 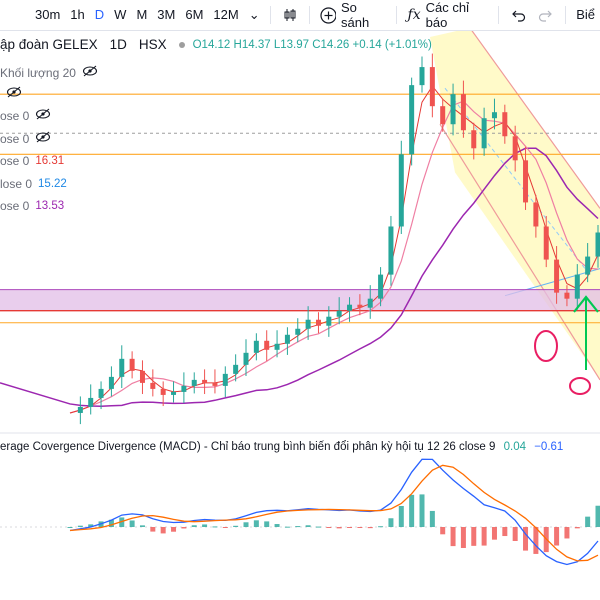 I want to click on undo-icon, so click(x=519, y=16).